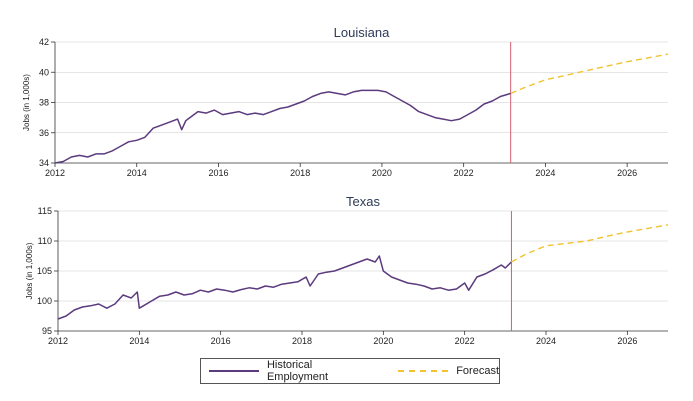 Image resolution: width=693 pixels, height=401 pixels. I want to click on panel-1-xtick-label: 2024, so click(546, 341).